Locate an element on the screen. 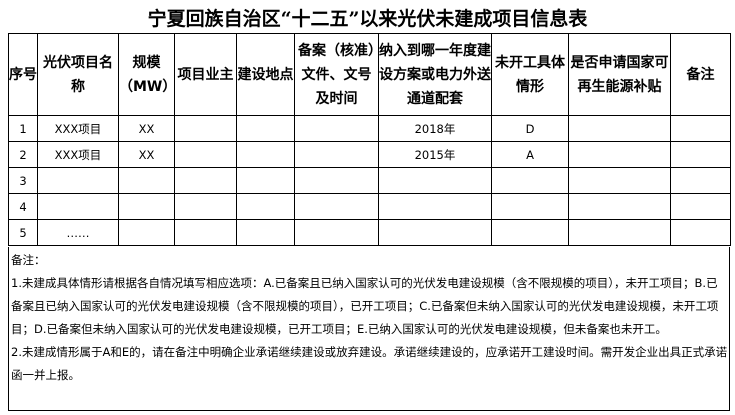 This screenshot has height=415, width=735. column-header: 备案（核准）文件、文号及时间 is located at coordinates (336, 74).